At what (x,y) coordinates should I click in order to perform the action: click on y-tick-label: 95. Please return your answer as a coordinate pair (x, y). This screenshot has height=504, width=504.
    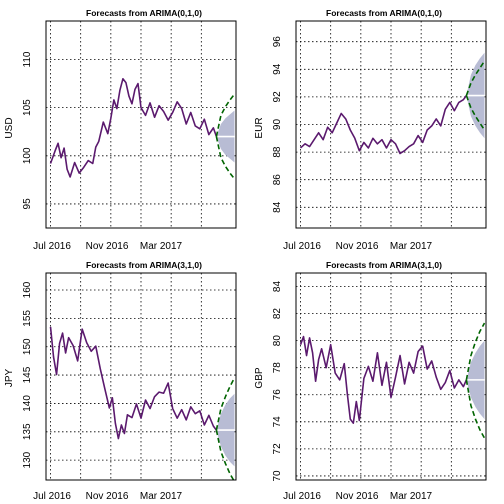
    Looking at the image, I should click on (27, 204).